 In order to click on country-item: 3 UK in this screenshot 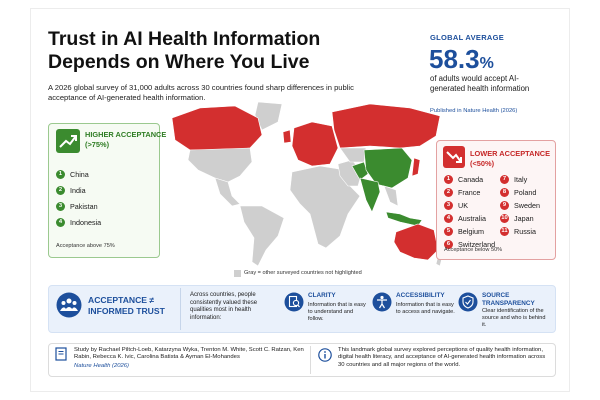, I will do `click(456, 205)`.